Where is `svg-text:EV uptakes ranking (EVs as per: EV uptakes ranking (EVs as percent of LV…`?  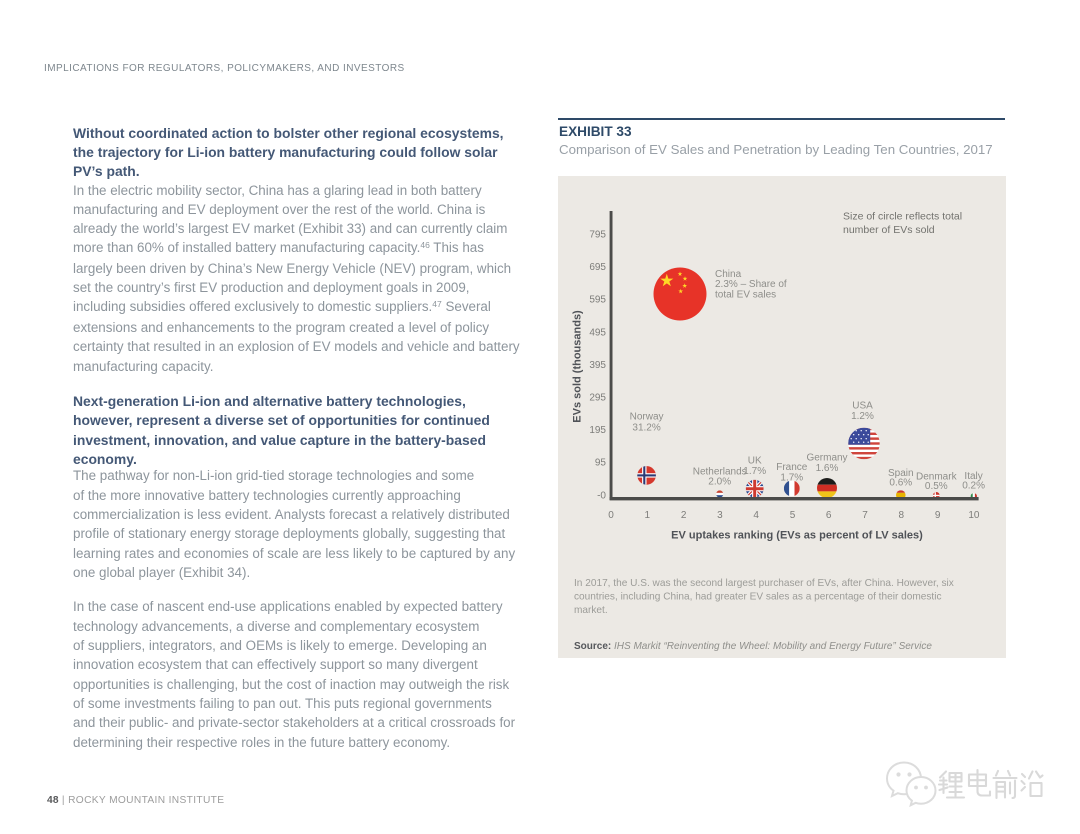 svg-text:EV uptakes ranking (EVs as per: EV uptakes ranking (EVs as percent of LV… is located at coordinates (797, 536).